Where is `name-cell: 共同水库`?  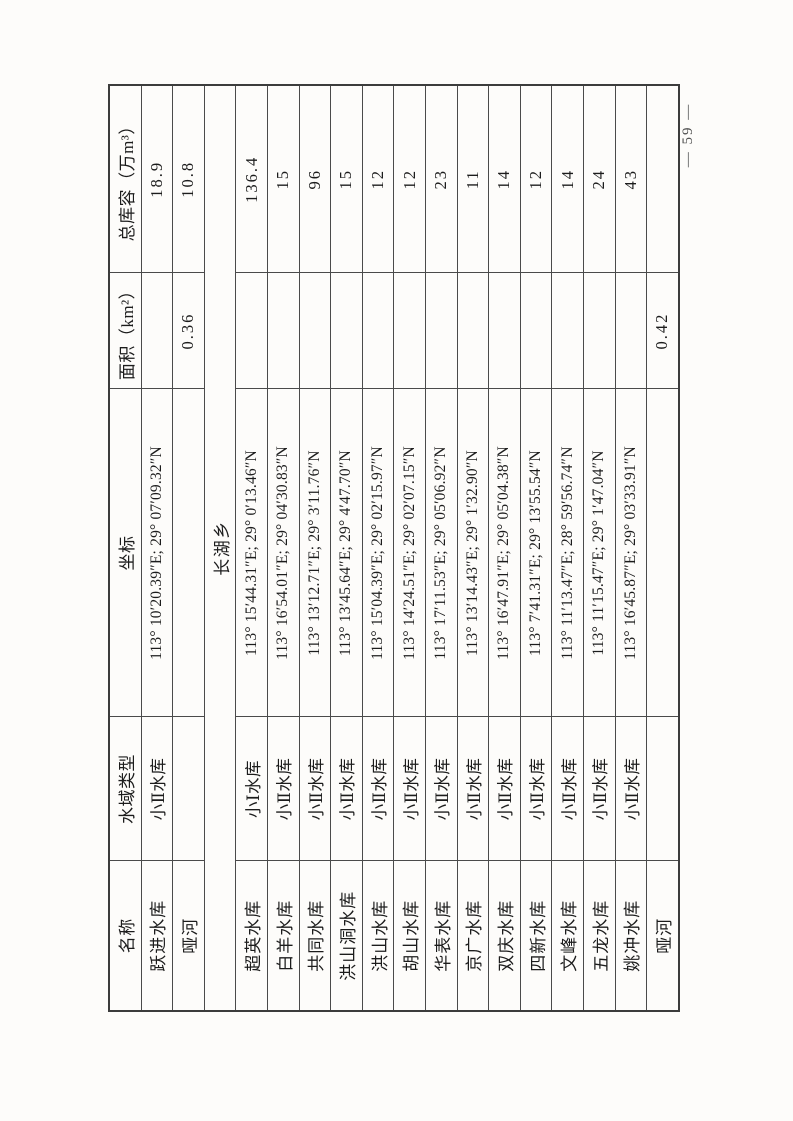
name-cell: 共同水库 is located at coordinates (315, 936).